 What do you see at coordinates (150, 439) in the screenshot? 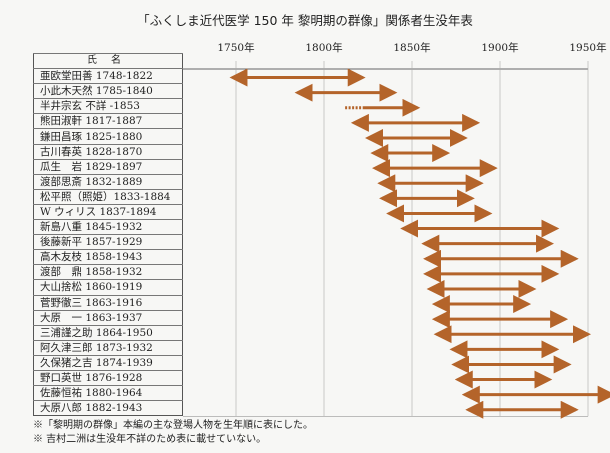
I see `footnote: ※ 吉村二洲は生没年不詳のため表に載せていない。` at bounding box center [150, 439].